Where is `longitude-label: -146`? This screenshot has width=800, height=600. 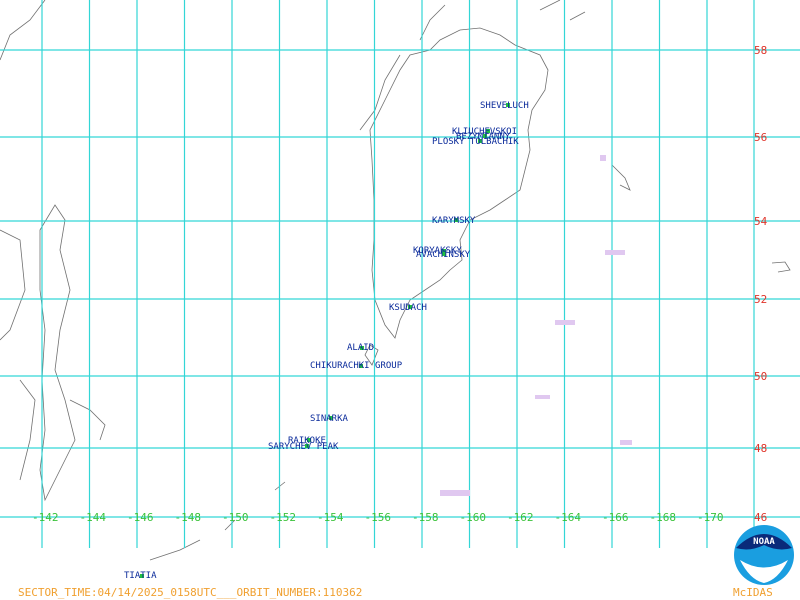
longitude-label: -146 is located at coordinates (140, 517).